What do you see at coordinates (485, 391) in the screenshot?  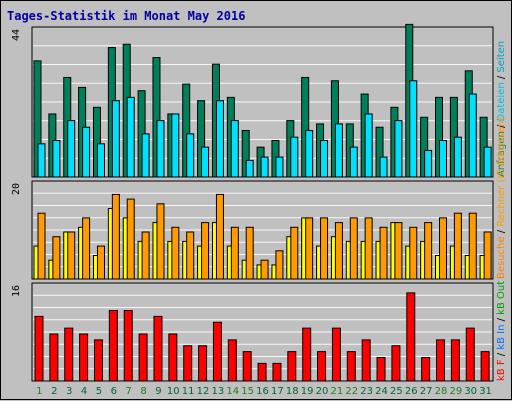 I see `x-tick-label: 31` at bounding box center [485, 391].